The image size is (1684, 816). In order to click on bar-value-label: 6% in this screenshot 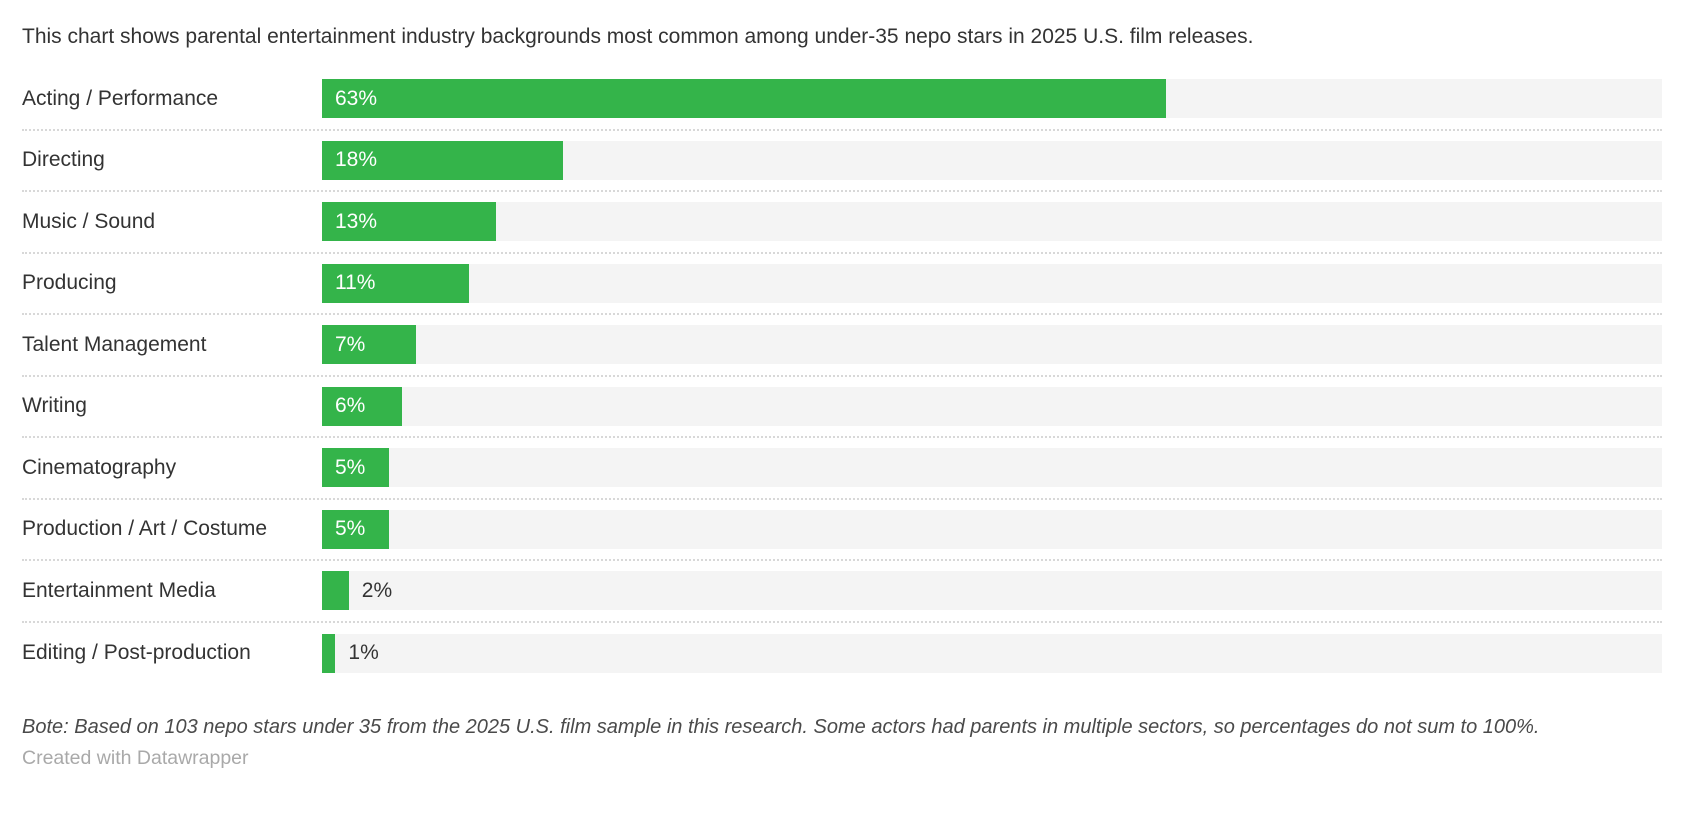, I will do `click(350, 406)`.